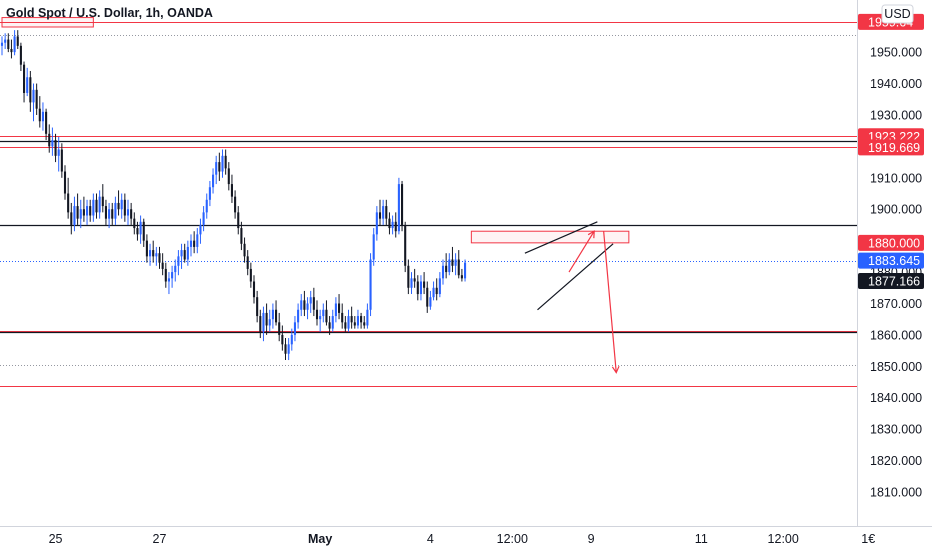  I want to click on y-tick-label: 1870.000, so click(896, 304).